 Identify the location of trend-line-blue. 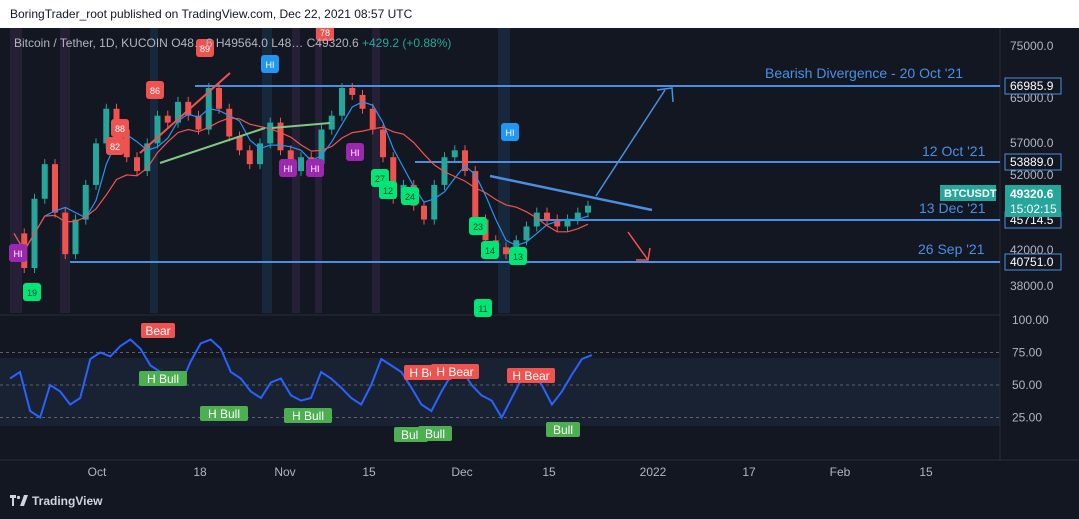
(571, 193).